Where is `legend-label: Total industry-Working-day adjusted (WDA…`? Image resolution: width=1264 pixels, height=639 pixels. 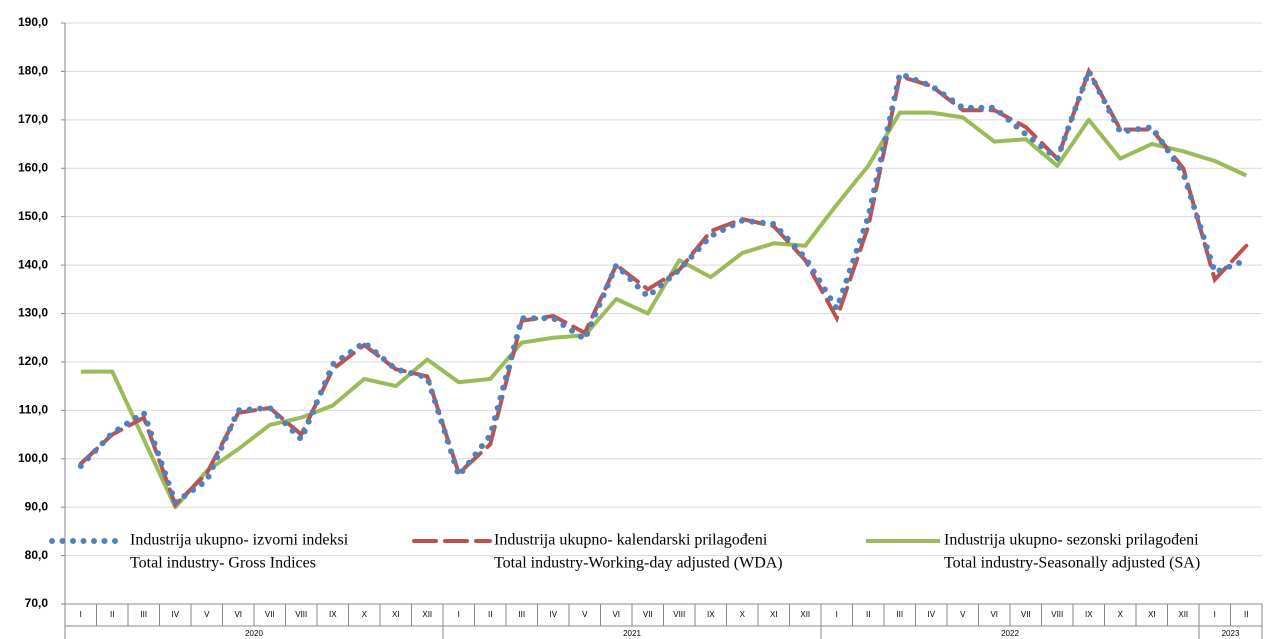 legend-label: Total industry-Working-day adjusted (WDA… is located at coordinates (638, 563).